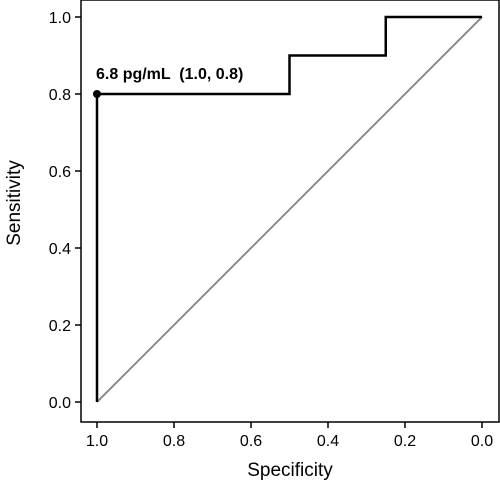 The image size is (500, 486). Describe the element at coordinates (97, 94) in the screenshot. I see `cutoff-point-marker` at that location.